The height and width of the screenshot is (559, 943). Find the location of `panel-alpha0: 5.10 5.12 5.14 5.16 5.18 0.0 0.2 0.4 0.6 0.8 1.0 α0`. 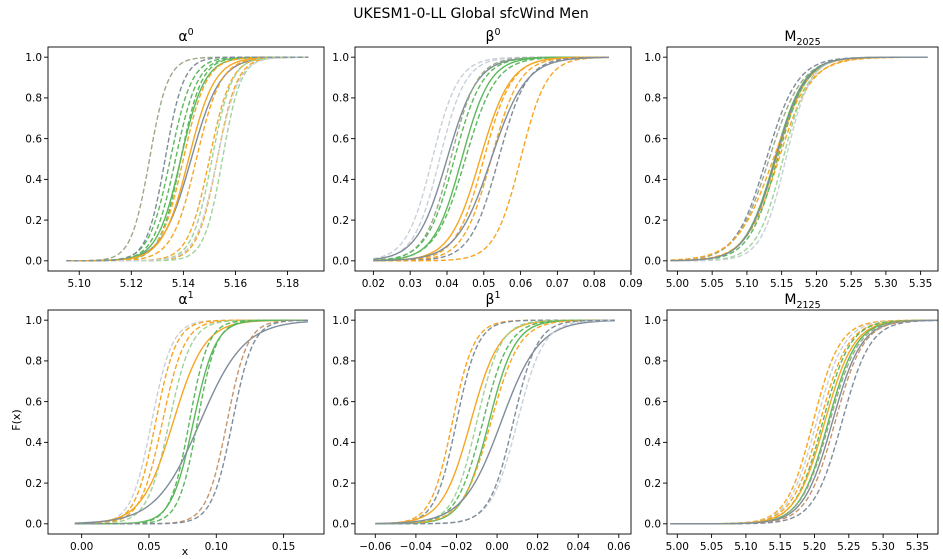

panel-alpha0: 5.10 5.12 5.14 5.16 5.18 0.0 0.2 0.4 0.6 0.8 1.0 α0 is located at coordinates (175, 158).